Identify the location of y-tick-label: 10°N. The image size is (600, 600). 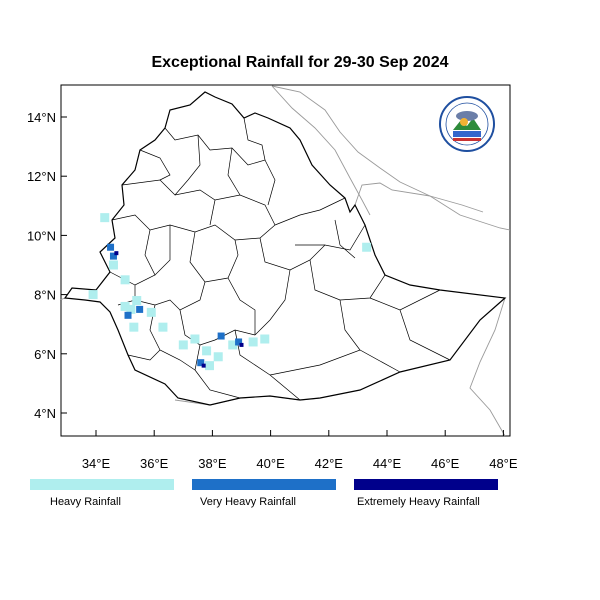
(41, 235).